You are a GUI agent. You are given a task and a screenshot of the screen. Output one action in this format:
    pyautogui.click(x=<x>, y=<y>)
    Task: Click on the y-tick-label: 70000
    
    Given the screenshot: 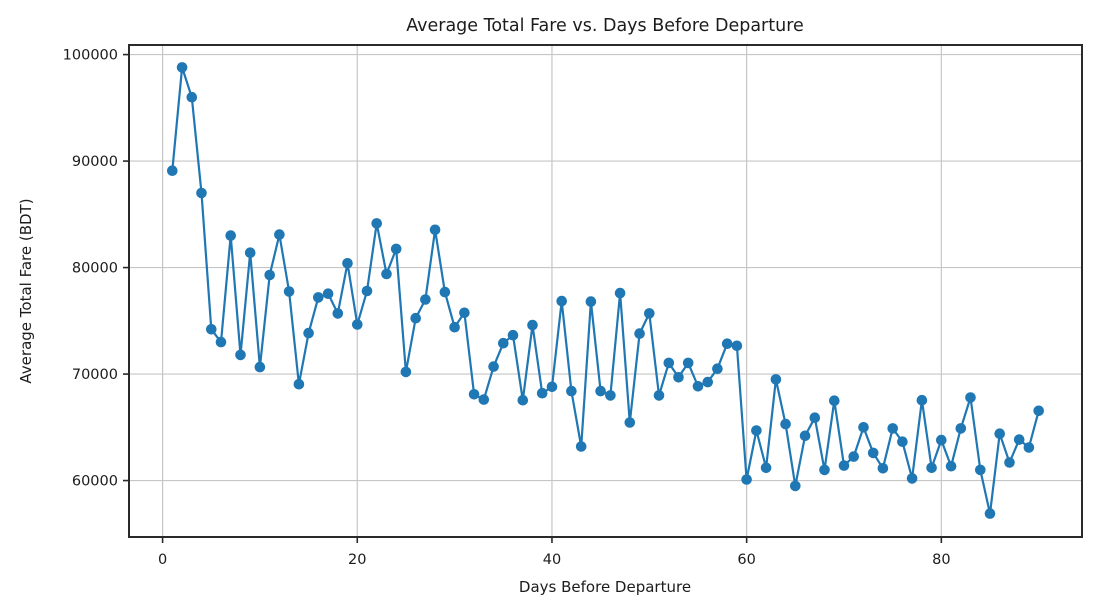 What is the action you would take?
    pyautogui.click(x=95, y=375)
    